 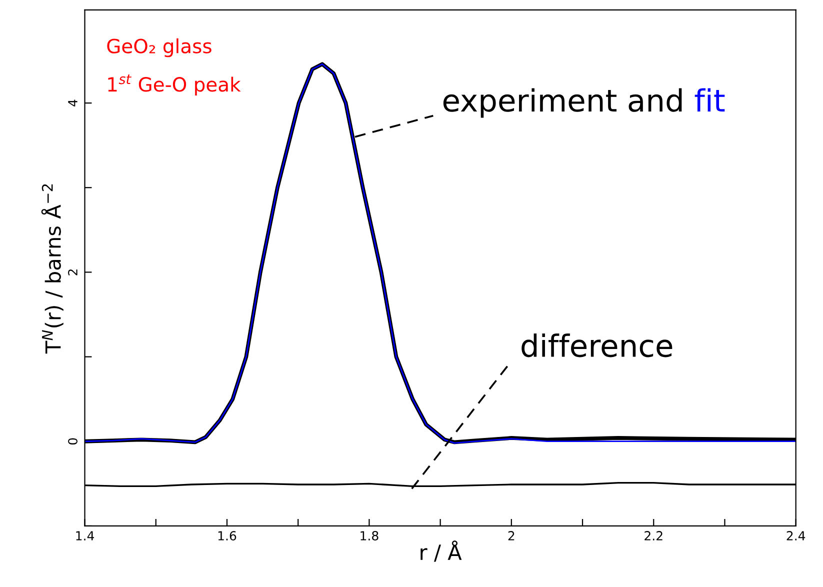 I want to click on annotation: difference, so click(x=597, y=346).